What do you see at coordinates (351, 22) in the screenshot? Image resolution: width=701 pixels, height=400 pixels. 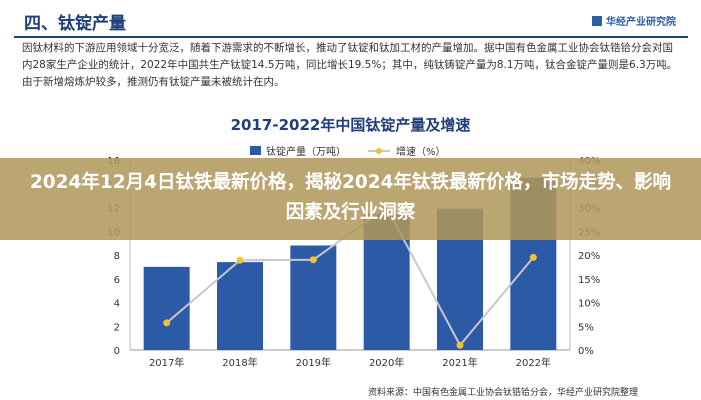 I see `section-header: 四、钛锭产量 华经产业研究院` at bounding box center [351, 22].